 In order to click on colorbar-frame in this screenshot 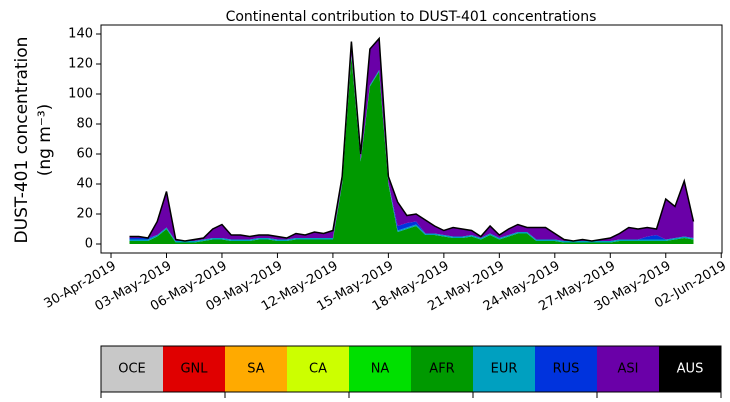, I will do `click(411, 369)`.